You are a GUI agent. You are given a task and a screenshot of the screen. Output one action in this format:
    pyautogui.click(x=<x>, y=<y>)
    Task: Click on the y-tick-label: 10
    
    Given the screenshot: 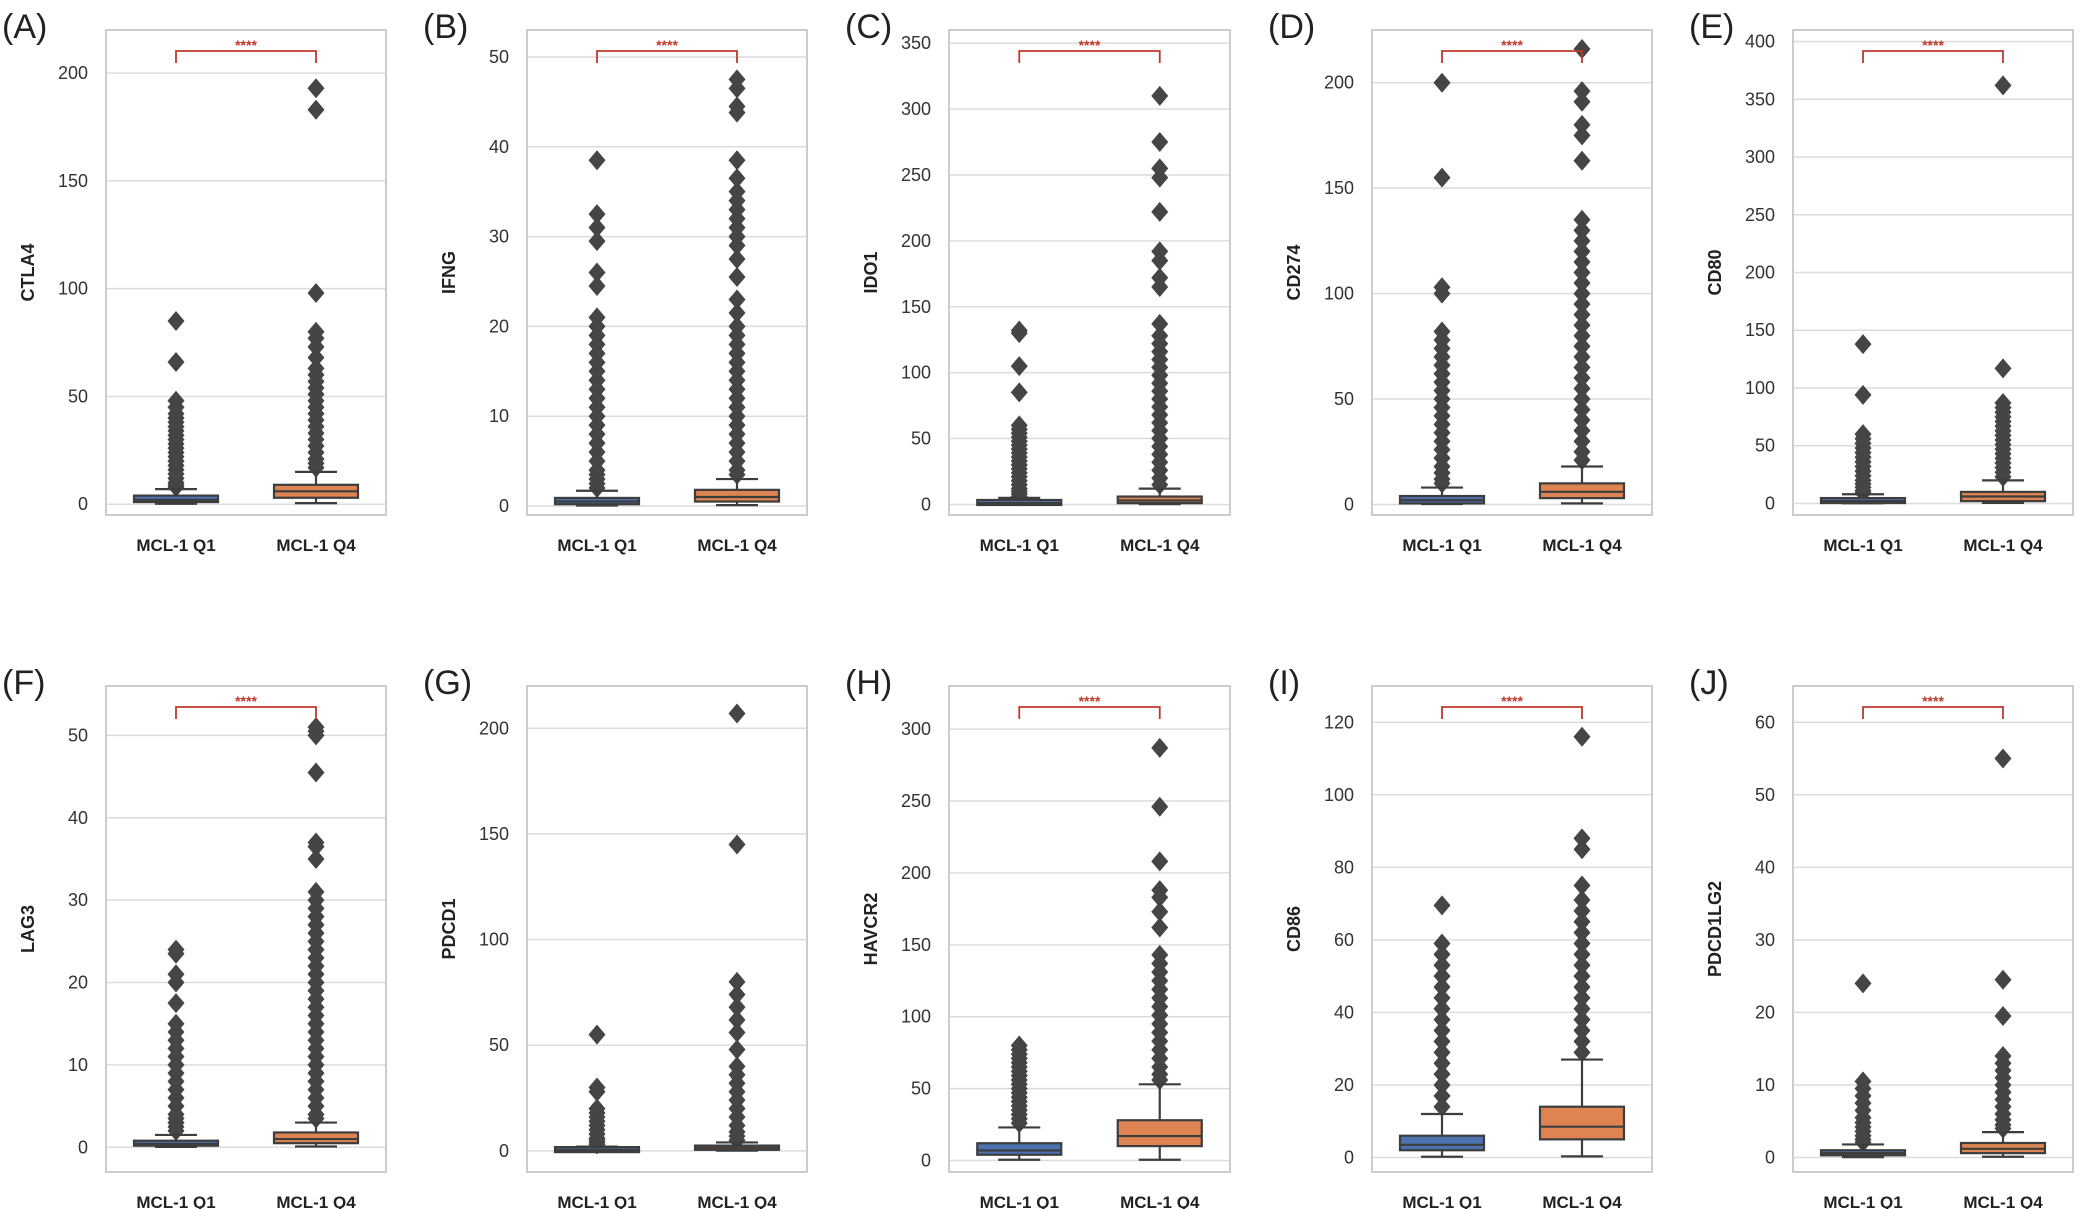 What is the action you would take?
    pyautogui.click(x=78, y=1065)
    